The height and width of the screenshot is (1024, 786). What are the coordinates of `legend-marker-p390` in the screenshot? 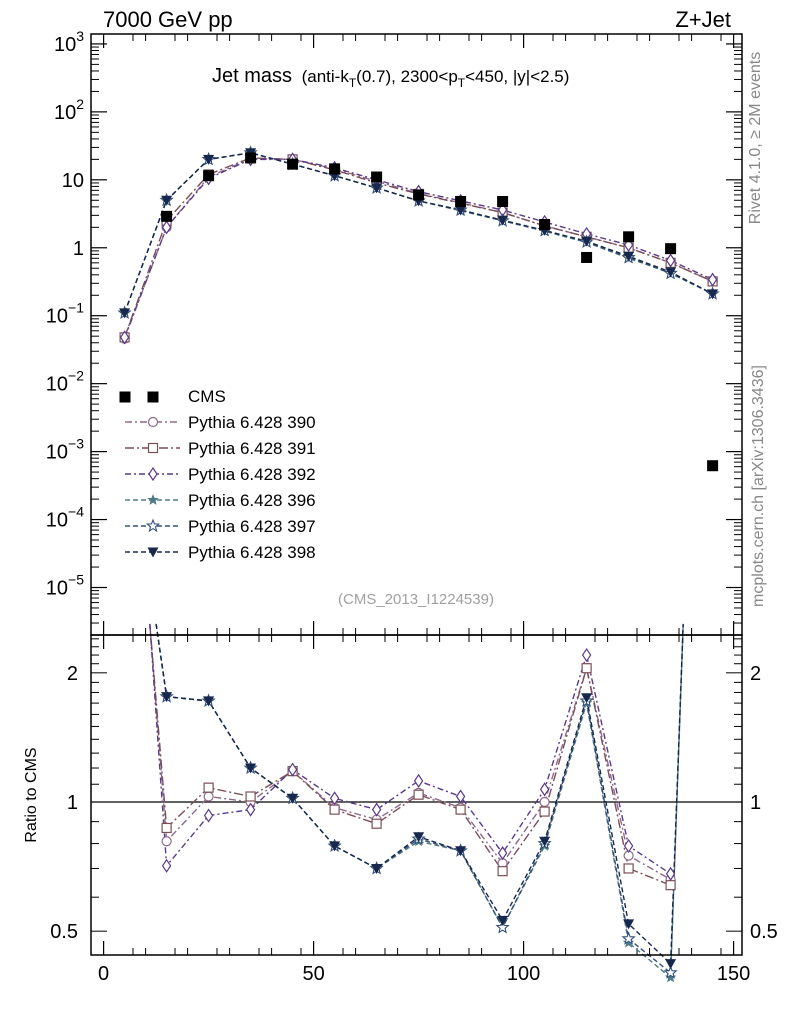 It's located at (153, 422).